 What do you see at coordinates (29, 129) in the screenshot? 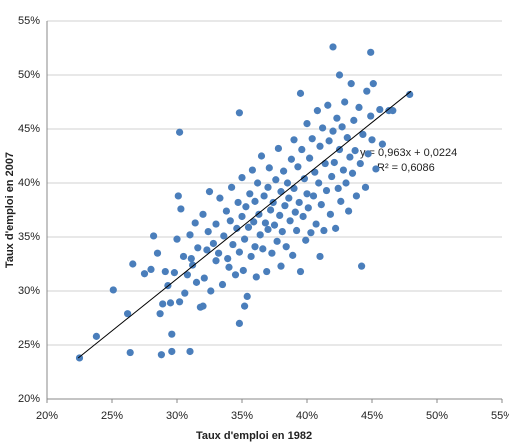
I see `y-tick-label: 45%` at bounding box center [29, 129].